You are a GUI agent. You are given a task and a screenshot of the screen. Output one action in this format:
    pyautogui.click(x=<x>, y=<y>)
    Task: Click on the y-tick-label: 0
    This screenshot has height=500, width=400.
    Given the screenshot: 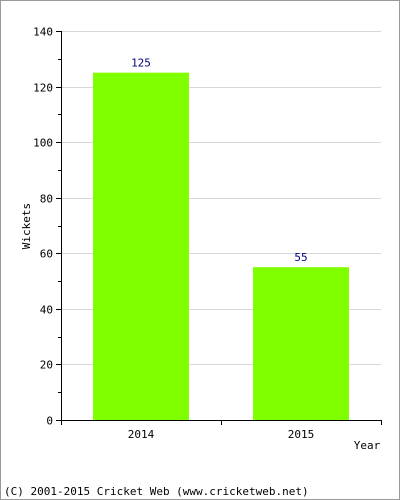 What is the action you would take?
    pyautogui.click(x=49, y=421)
    